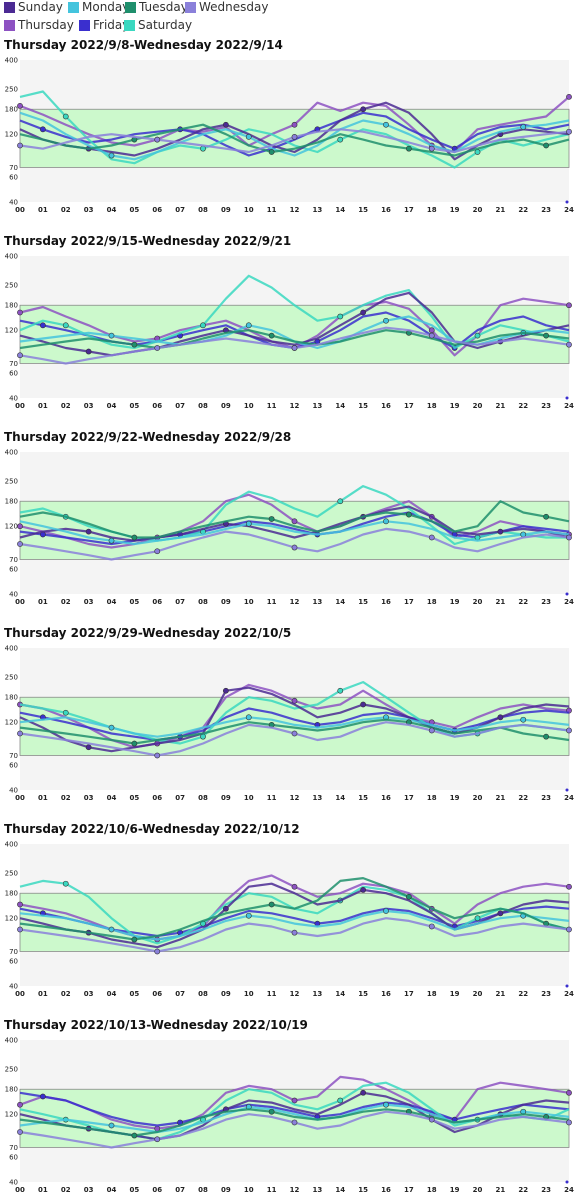 The height and width of the screenshot is (1202, 577). What do you see at coordinates (294, 339) in the screenshot?
I see `series-line-tuesday` at bounding box center [294, 339].